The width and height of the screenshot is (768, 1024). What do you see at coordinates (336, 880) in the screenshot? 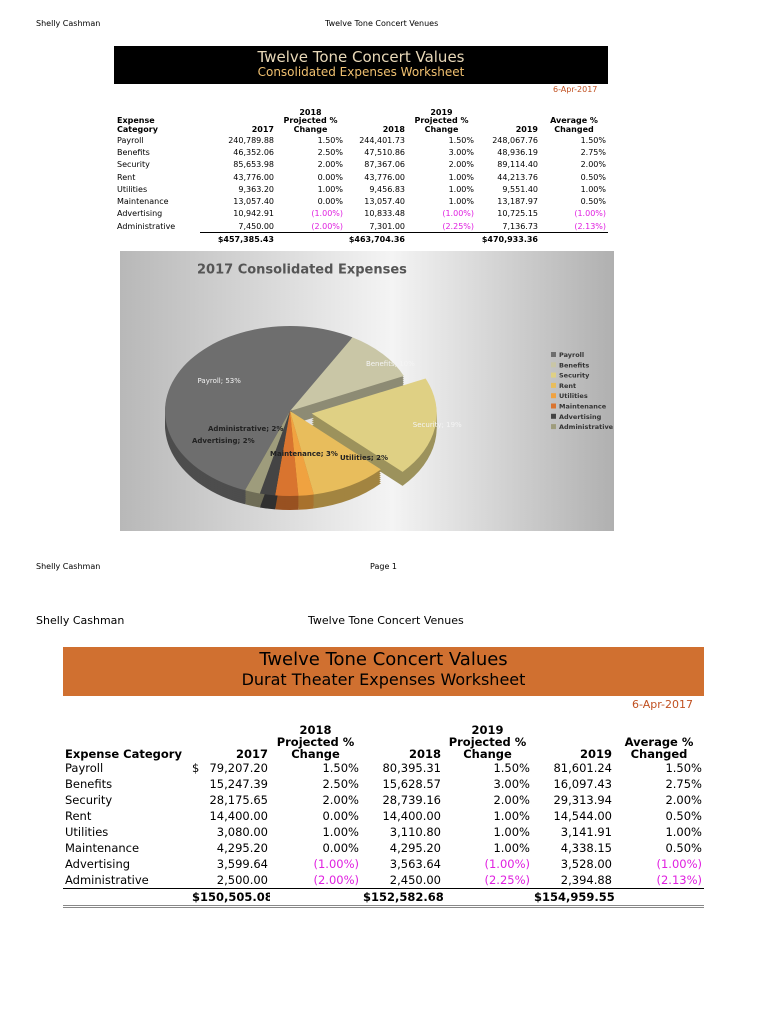
I see `value-cell: (2.00%)` at bounding box center [336, 880].